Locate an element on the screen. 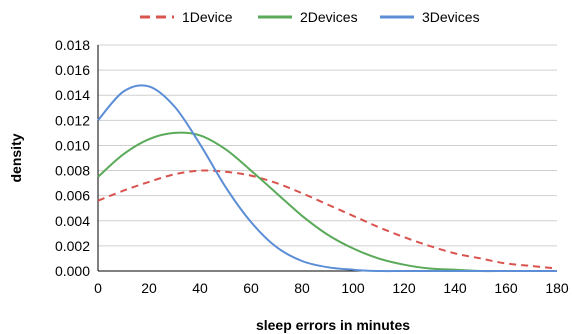 Image resolution: width=572 pixels, height=334 pixels. y-tick-label: 0.018 is located at coordinates (72, 45).